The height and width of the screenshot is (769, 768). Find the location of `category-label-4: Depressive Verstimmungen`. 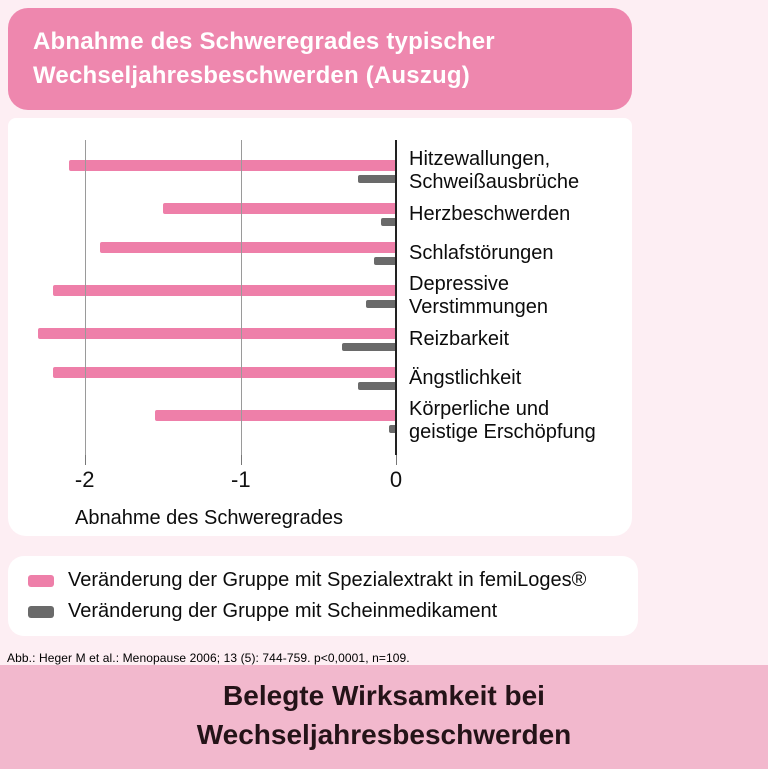

category-label-4: Depressive Verstimmungen is located at coordinates (478, 296).